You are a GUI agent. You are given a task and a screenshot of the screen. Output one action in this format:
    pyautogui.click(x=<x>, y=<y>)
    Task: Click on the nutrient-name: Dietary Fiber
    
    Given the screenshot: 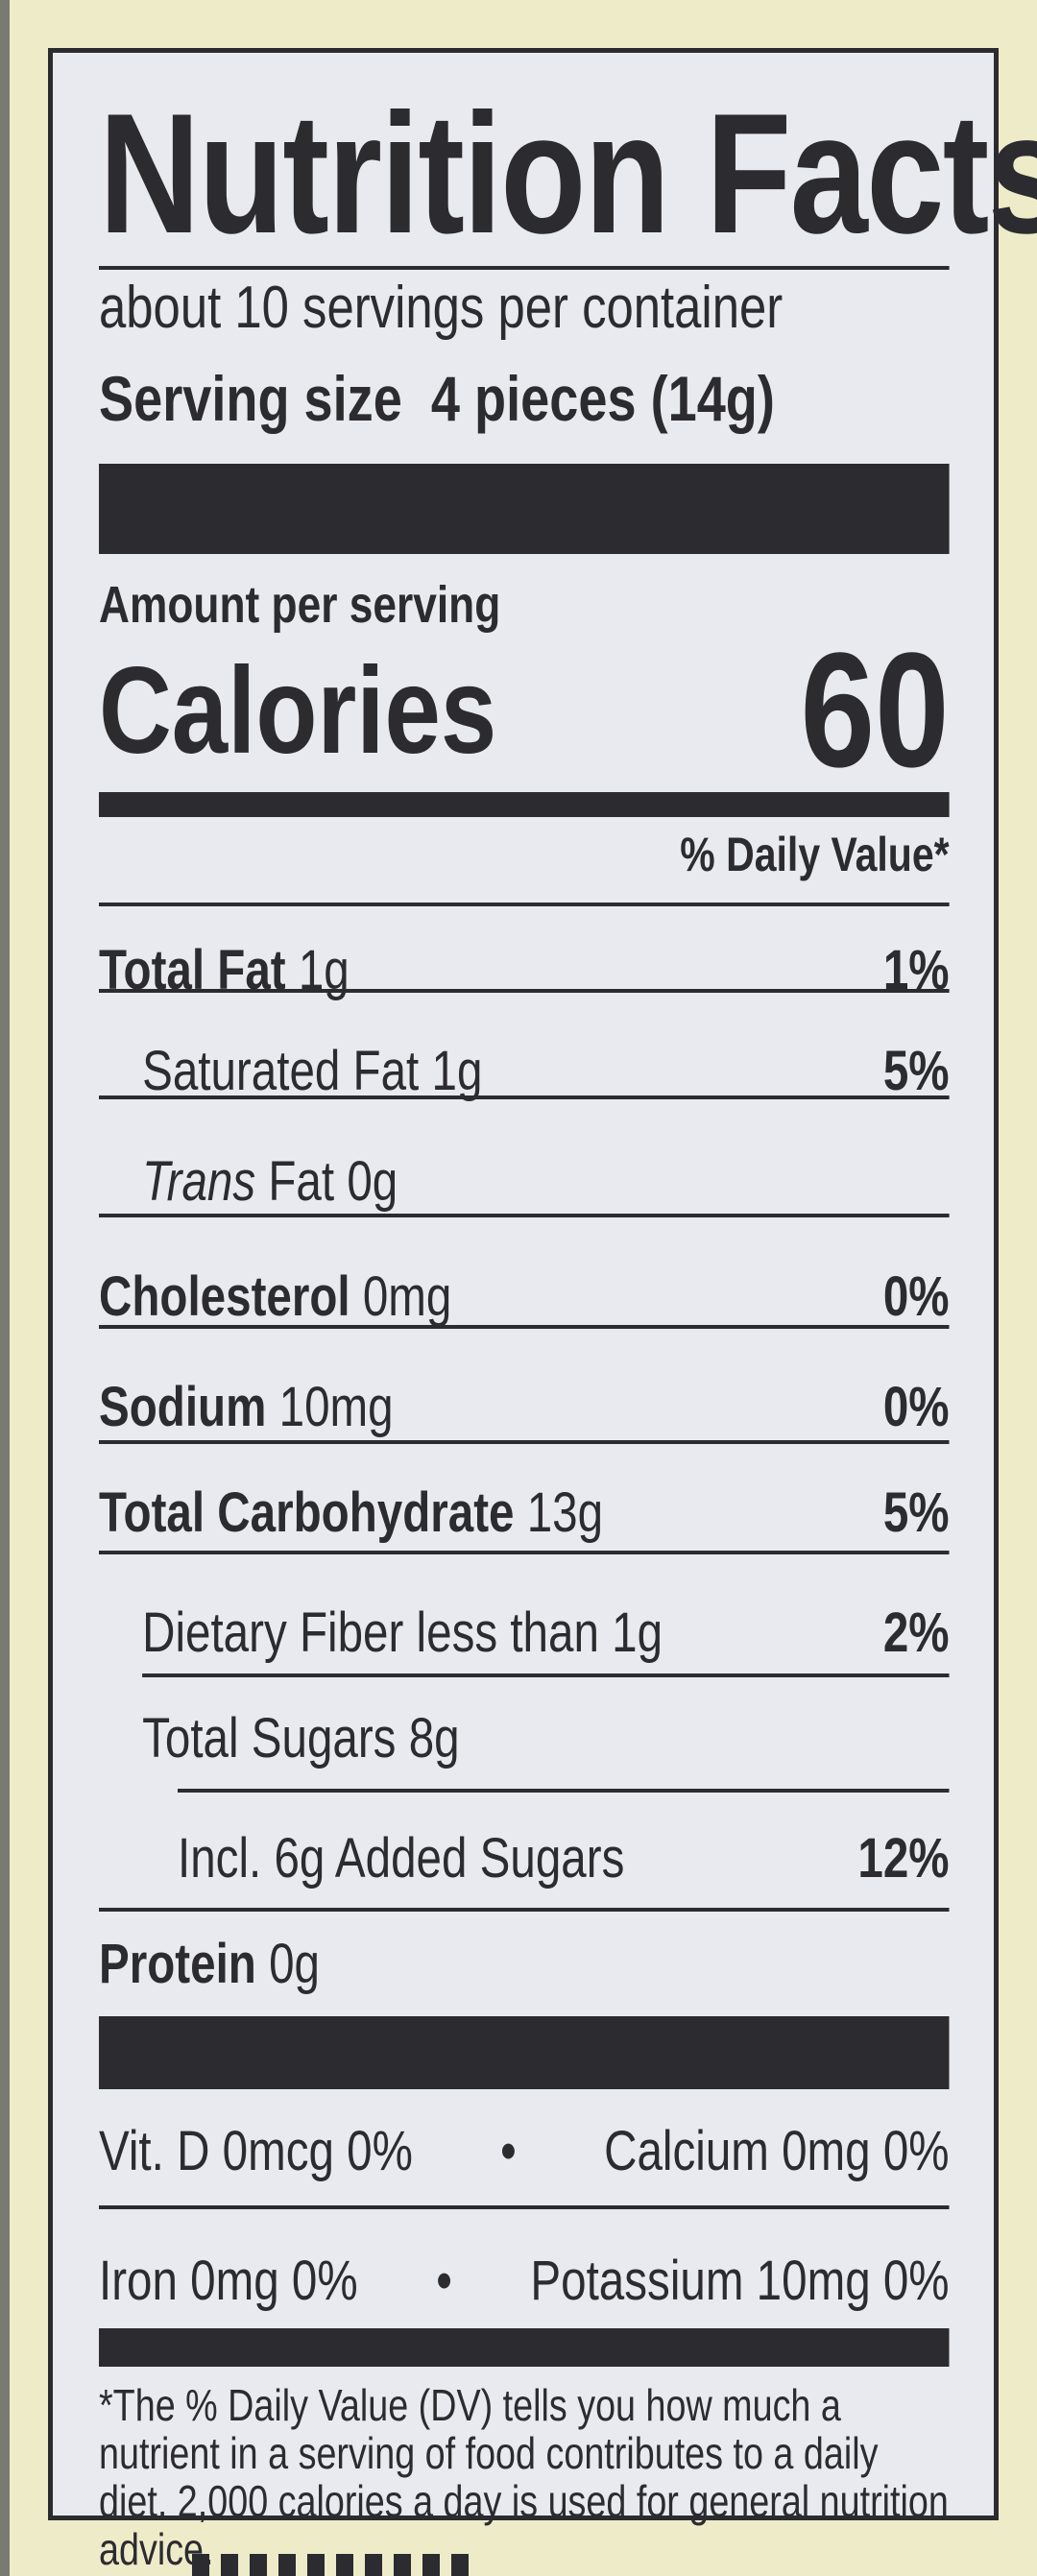 What is the action you would take?
    pyautogui.click(x=273, y=1632)
    